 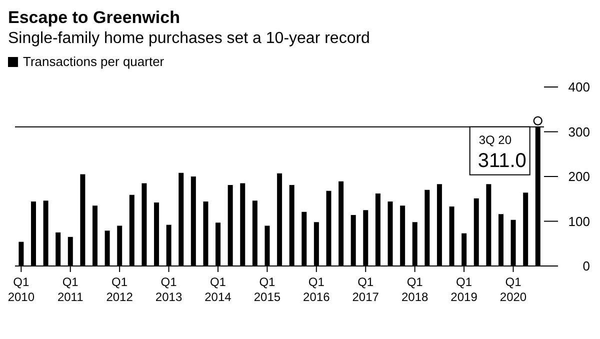 I want to click on x-tick-label: Q1 2014, so click(x=218, y=289).